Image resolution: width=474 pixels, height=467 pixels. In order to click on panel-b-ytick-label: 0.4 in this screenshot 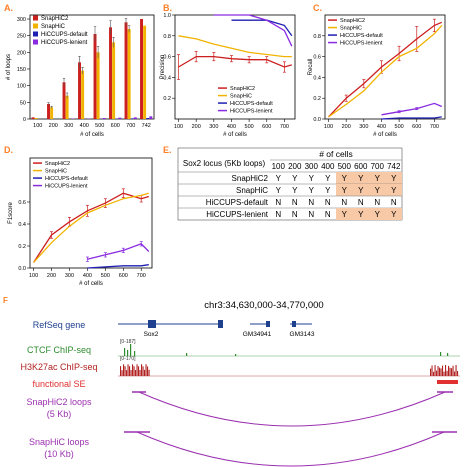, I will do `click(167, 78)`.